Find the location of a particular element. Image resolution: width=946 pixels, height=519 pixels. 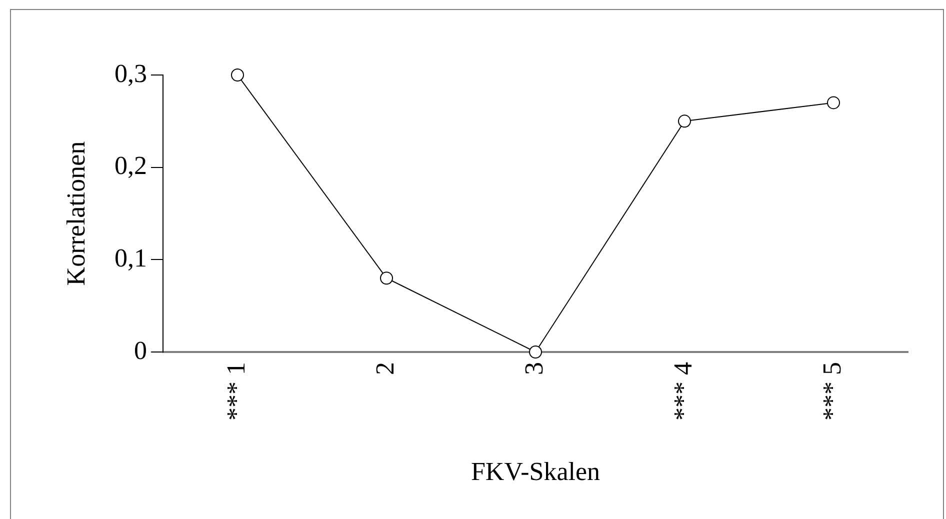

y-tick-label: 0,2 is located at coordinates (130, 165).